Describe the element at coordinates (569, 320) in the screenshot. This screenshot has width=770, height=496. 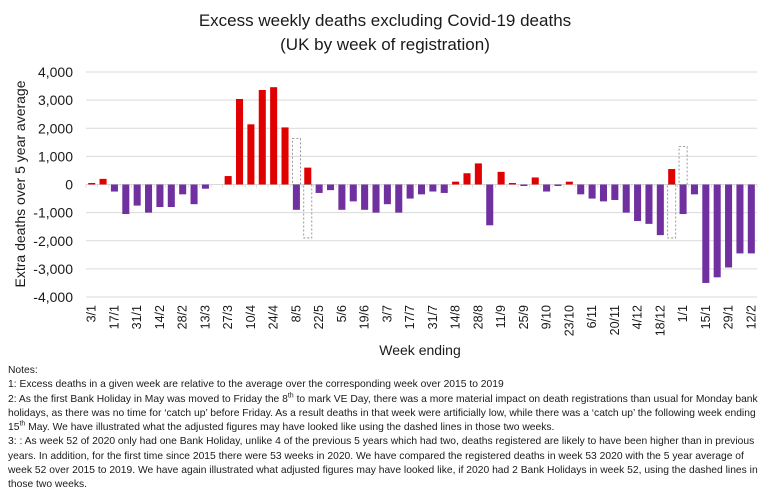
I see `x-tick-label: 23/10` at that location.